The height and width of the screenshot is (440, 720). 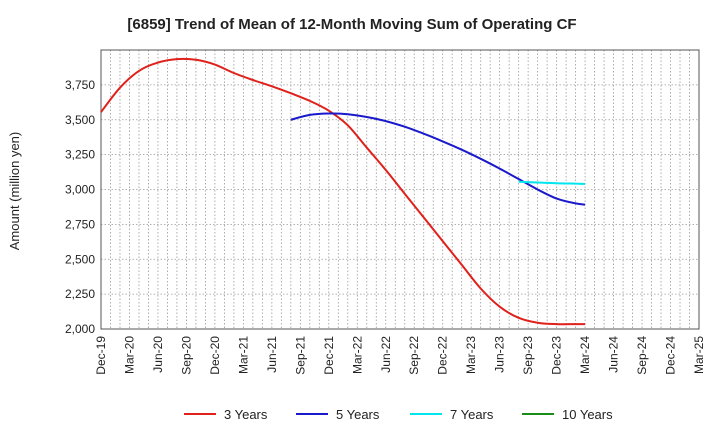 What do you see at coordinates (471, 355) in the screenshot?
I see `x-tick-label: Mar-23` at bounding box center [471, 355].